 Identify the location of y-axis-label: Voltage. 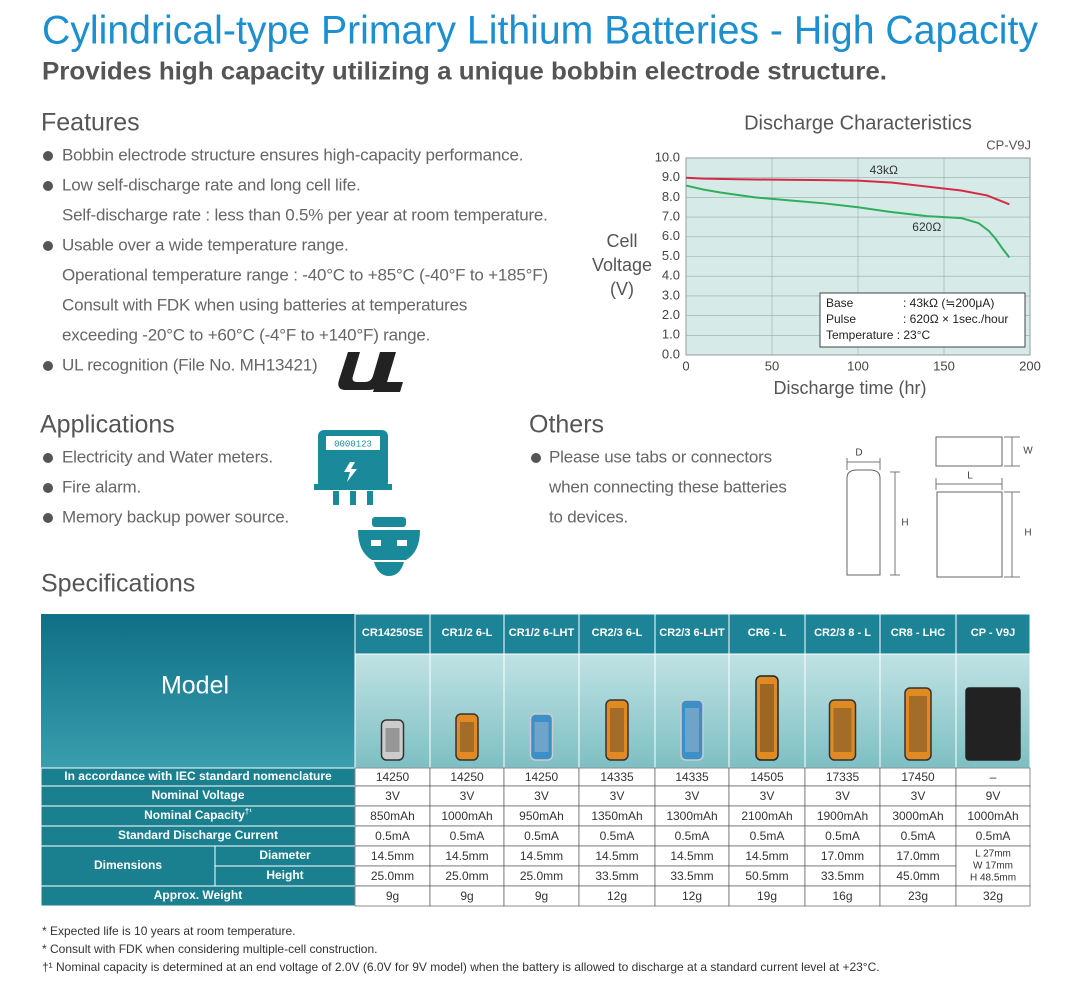
(622, 265).